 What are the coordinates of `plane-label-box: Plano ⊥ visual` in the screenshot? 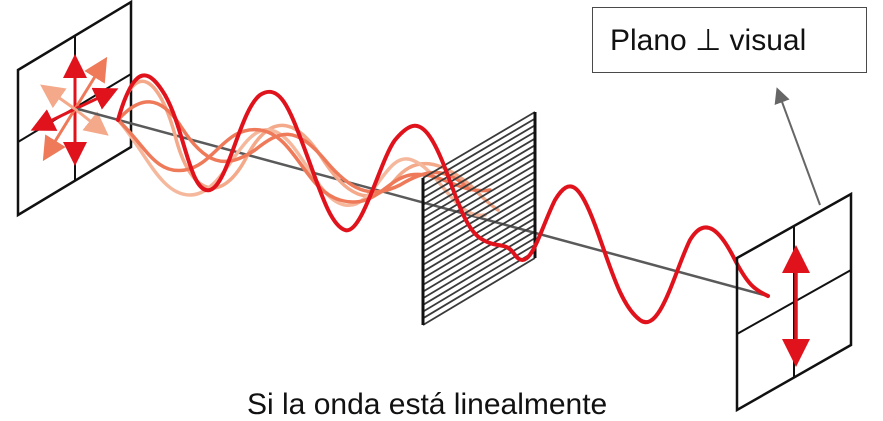 It's located at (729, 40).